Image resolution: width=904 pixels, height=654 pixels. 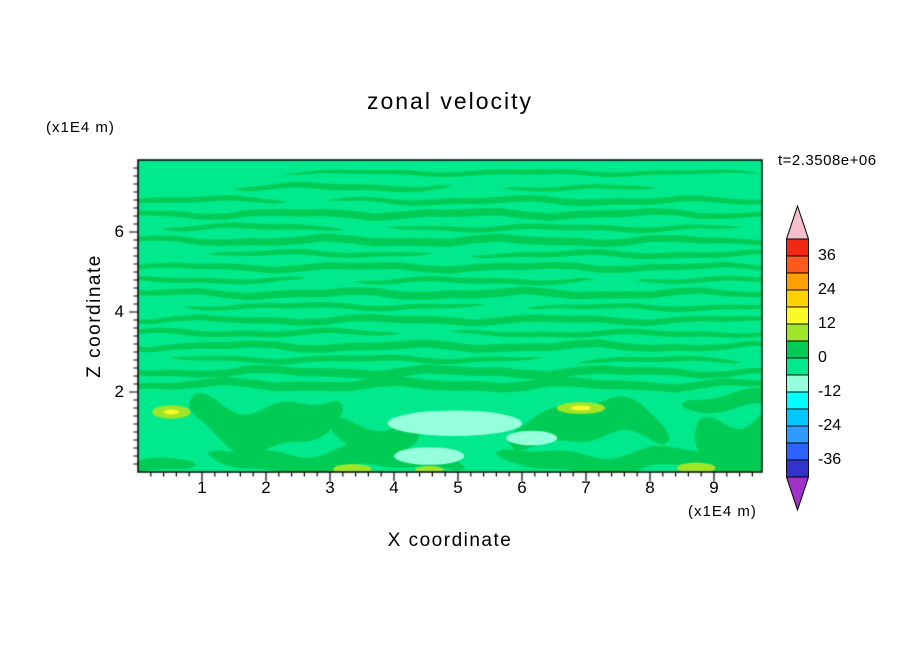 What do you see at coordinates (119, 311) in the screenshot?
I see `y-tick-label: 4` at bounding box center [119, 311].